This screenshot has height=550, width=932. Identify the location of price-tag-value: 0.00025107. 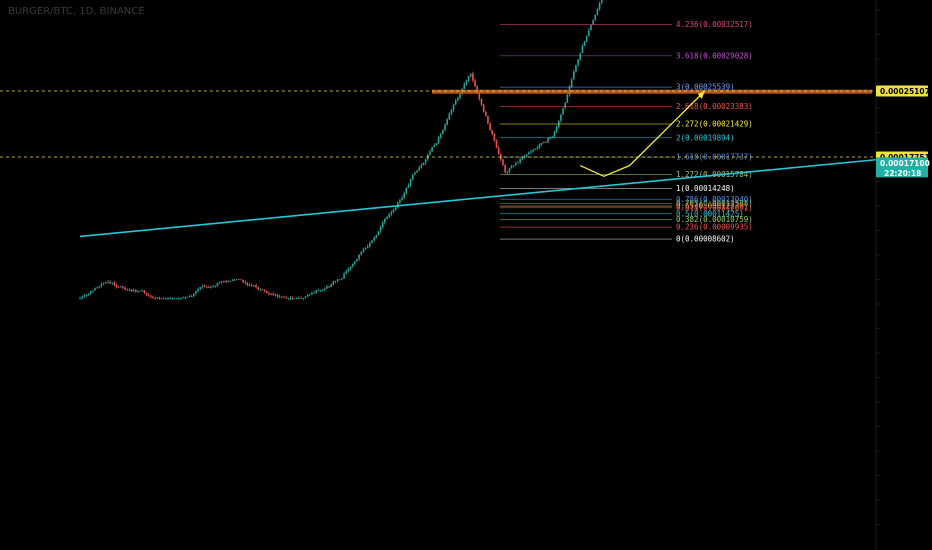
(905, 91).